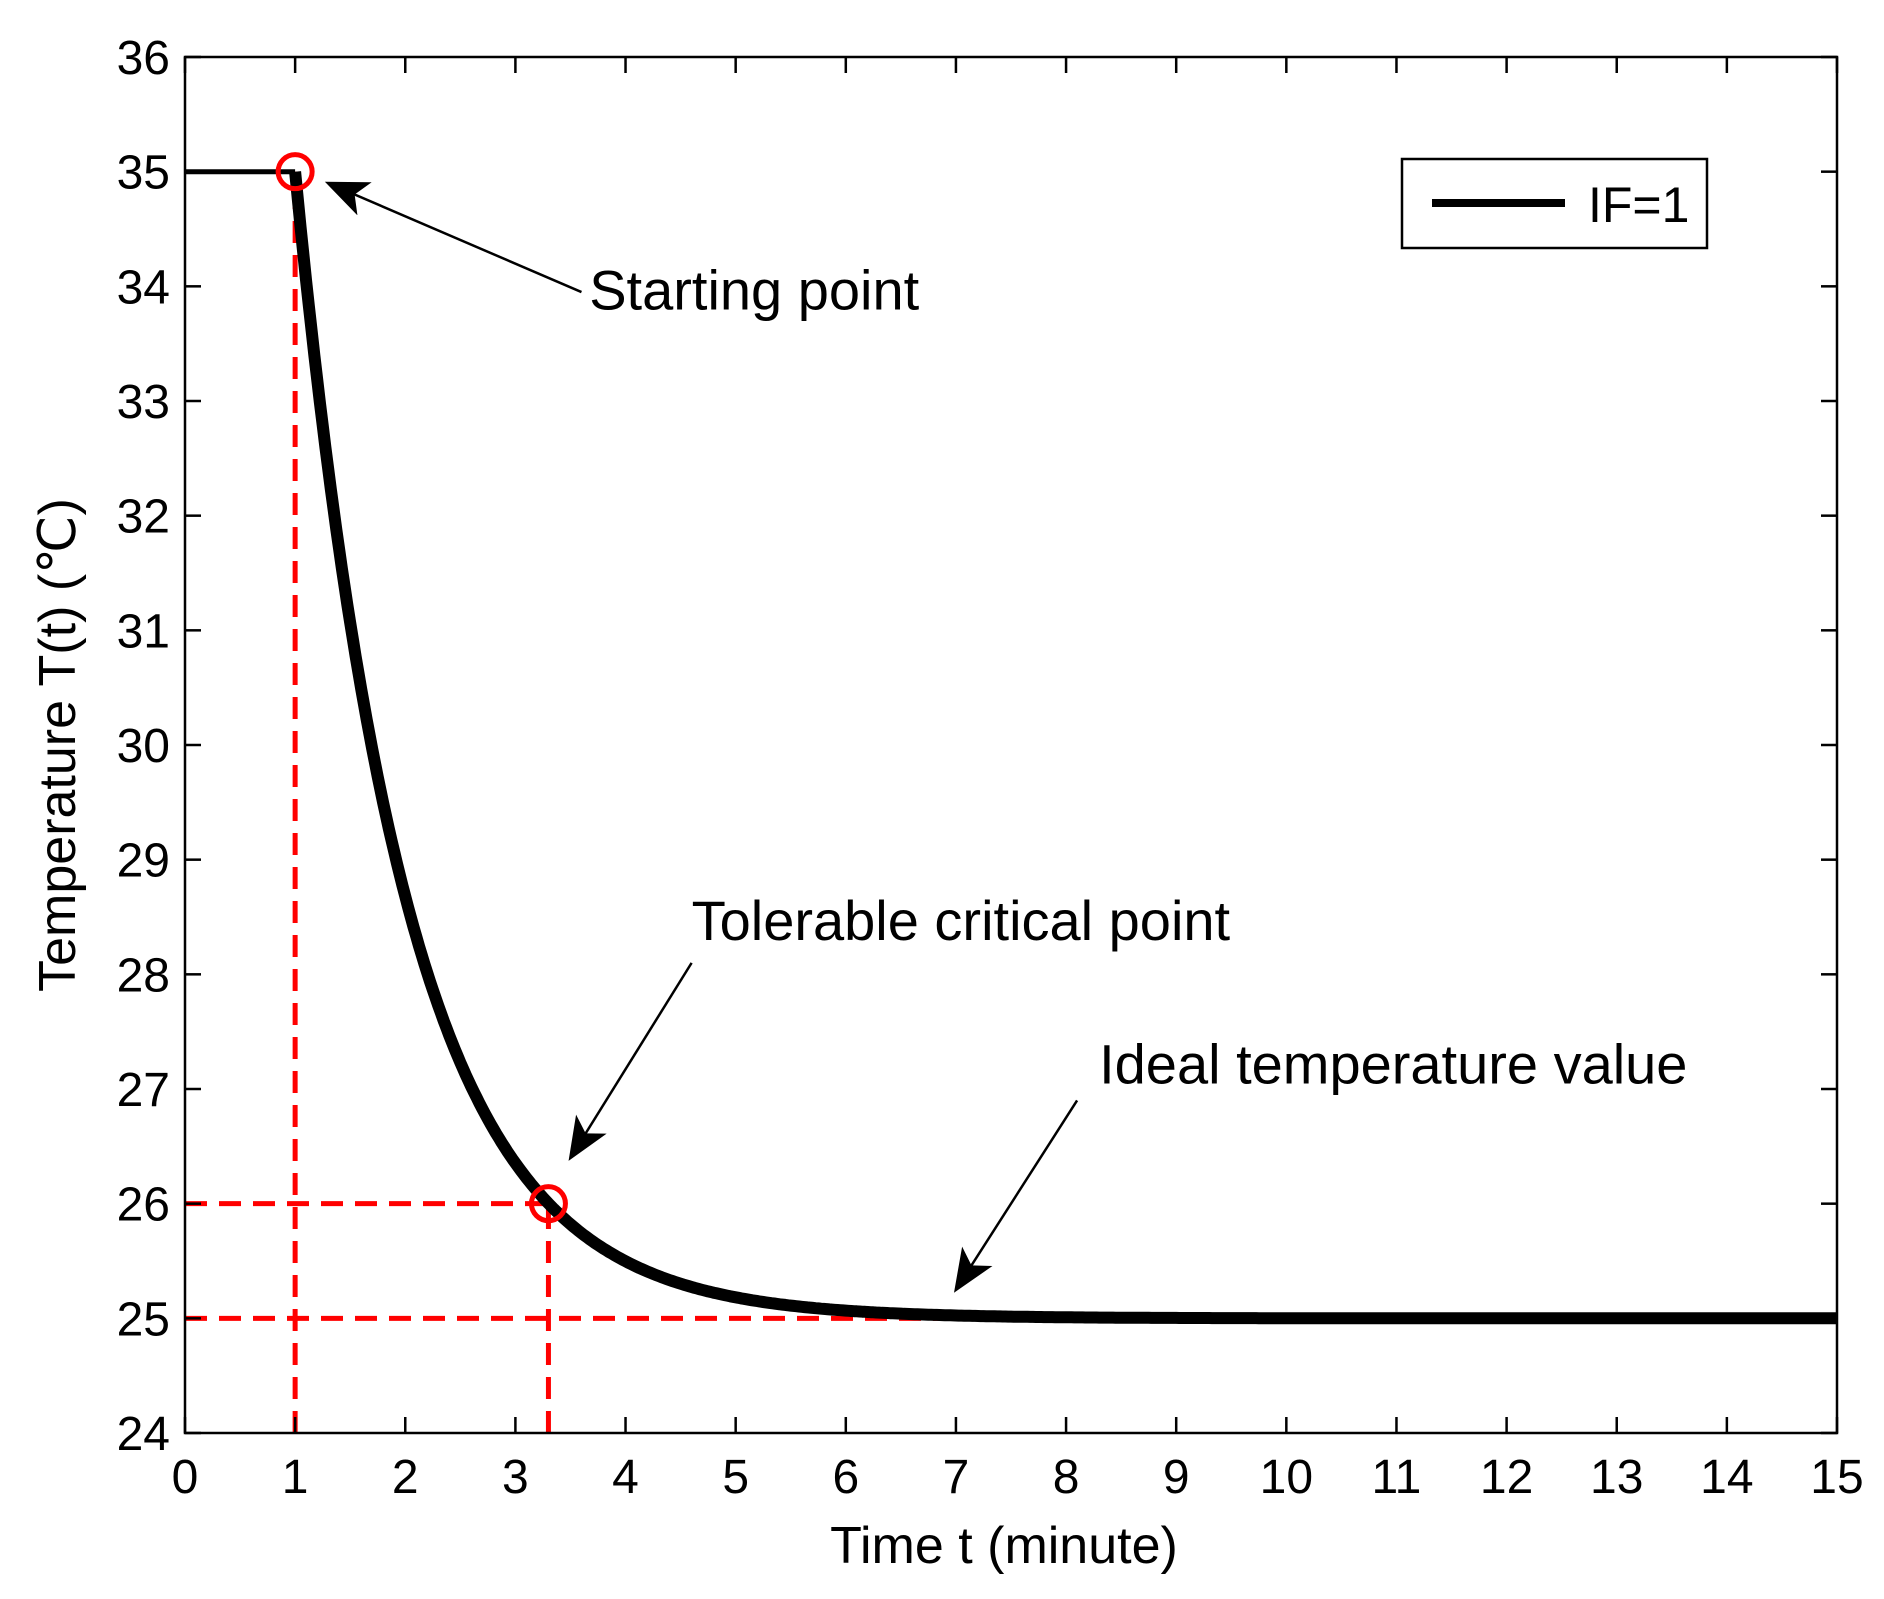 The width and height of the screenshot is (1884, 1599). Describe the element at coordinates (1554, 203) in the screenshot. I see `legend: IF=1` at that location.